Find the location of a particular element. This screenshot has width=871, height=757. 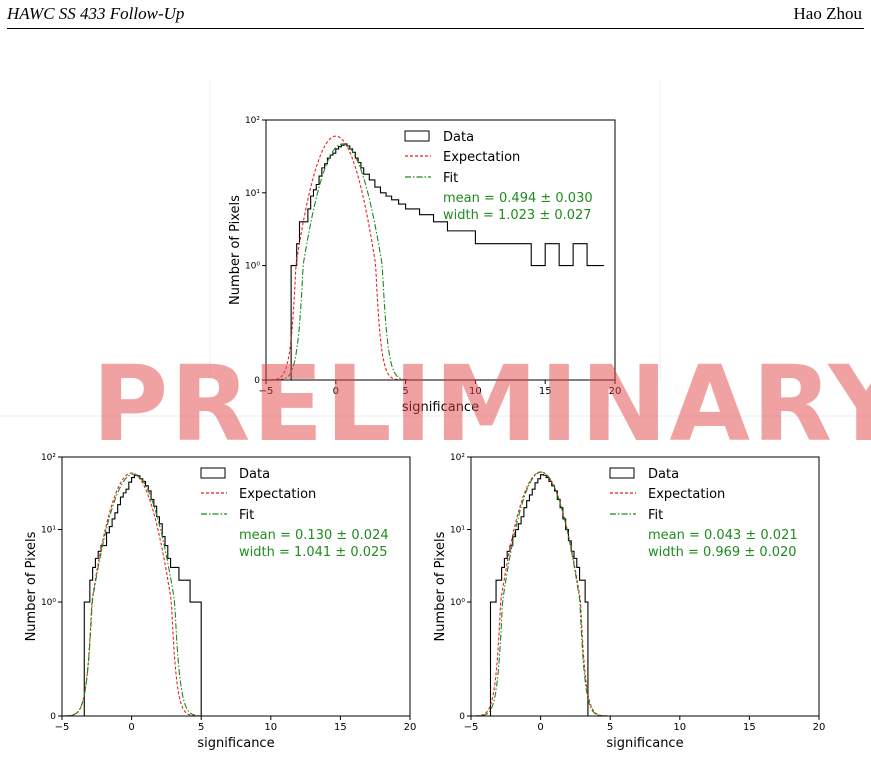

running-header-author: Hao Zhou is located at coordinates (827, 13).